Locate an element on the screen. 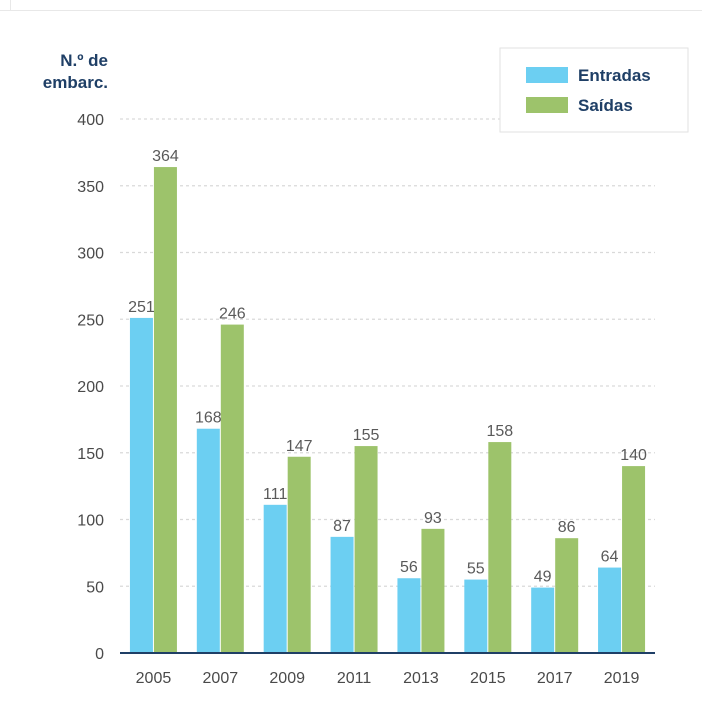 The height and width of the screenshot is (707, 702). bar-sadas-2019 is located at coordinates (634, 559).